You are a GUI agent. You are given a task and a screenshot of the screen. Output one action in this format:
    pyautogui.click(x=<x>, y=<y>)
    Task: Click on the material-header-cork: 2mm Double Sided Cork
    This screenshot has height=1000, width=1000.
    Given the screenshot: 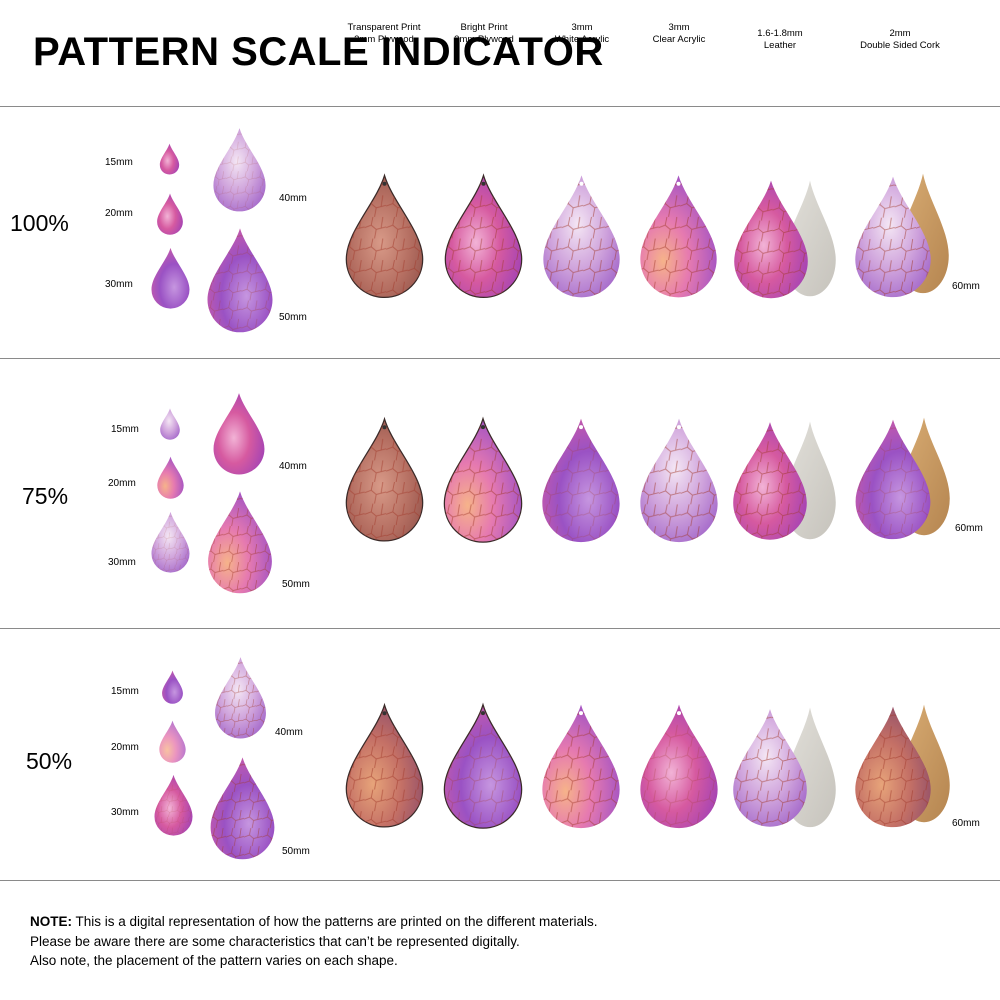 What is the action you would take?
    pyautogui.click(x=900, y=39)
    